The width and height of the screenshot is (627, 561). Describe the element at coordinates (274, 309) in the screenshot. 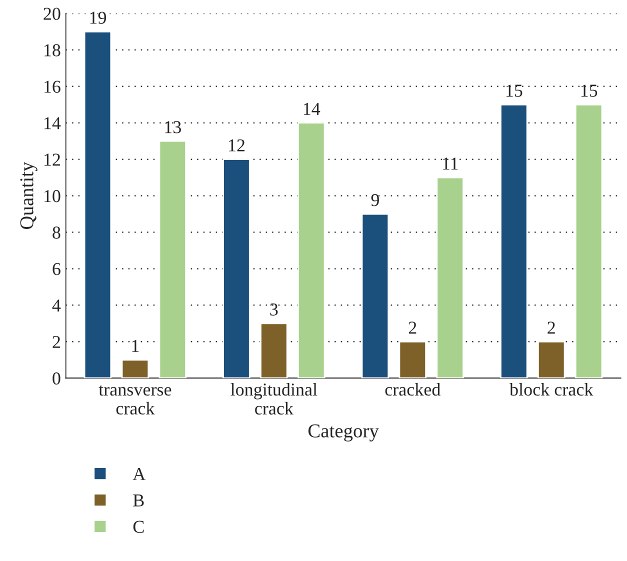

I see `data-label: 3` at that location.